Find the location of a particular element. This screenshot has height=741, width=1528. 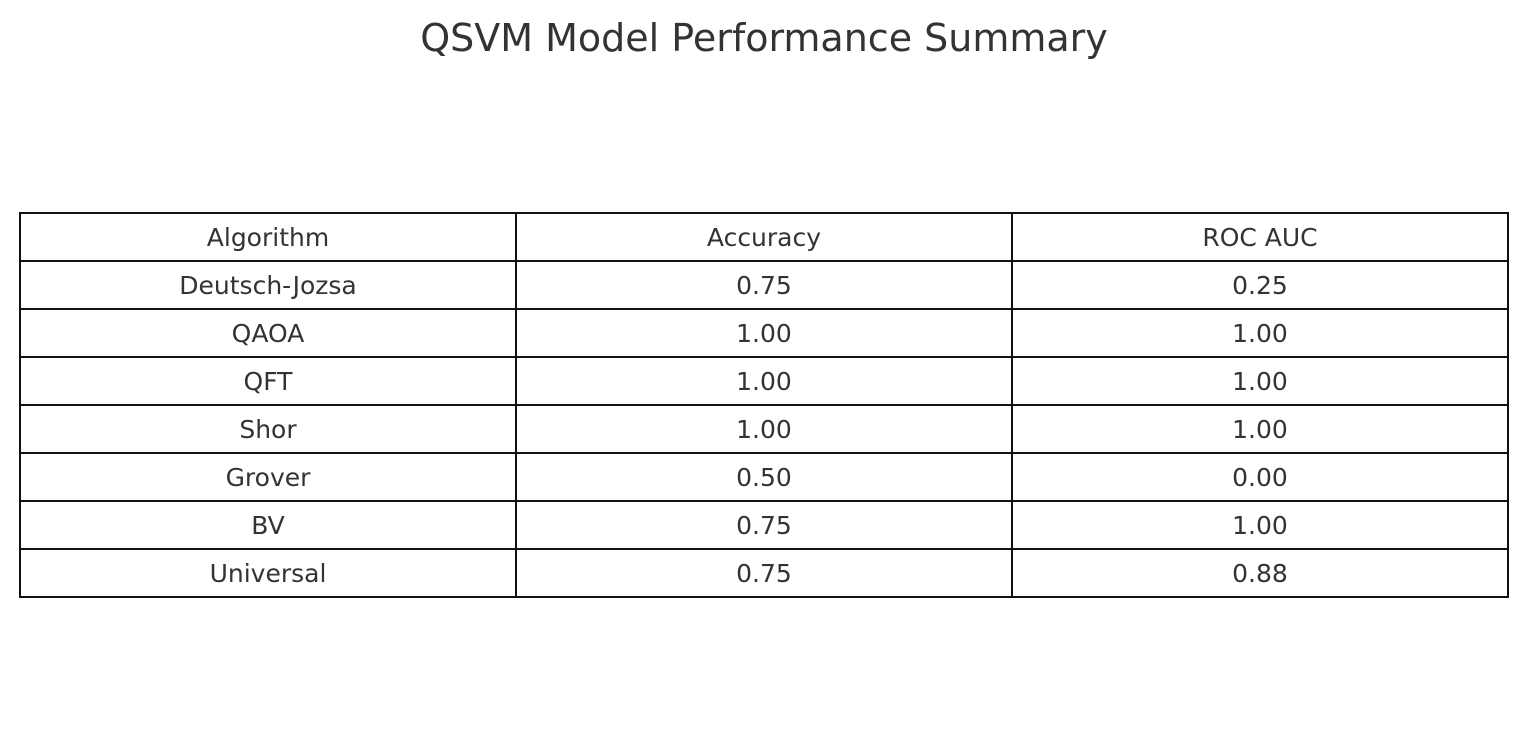

cell-accuracy: 0.50 is located at coordinates (763, 477).